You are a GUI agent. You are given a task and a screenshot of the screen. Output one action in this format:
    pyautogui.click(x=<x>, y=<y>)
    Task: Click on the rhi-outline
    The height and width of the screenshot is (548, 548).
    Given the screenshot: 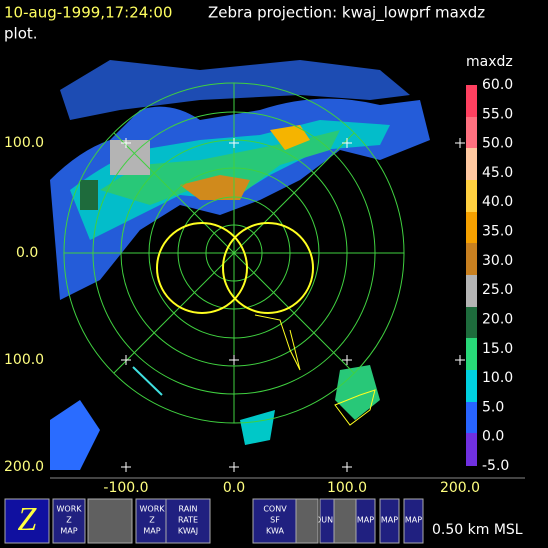 What is the action you would take?
    pyautogui.click(x=266, y=324)
    